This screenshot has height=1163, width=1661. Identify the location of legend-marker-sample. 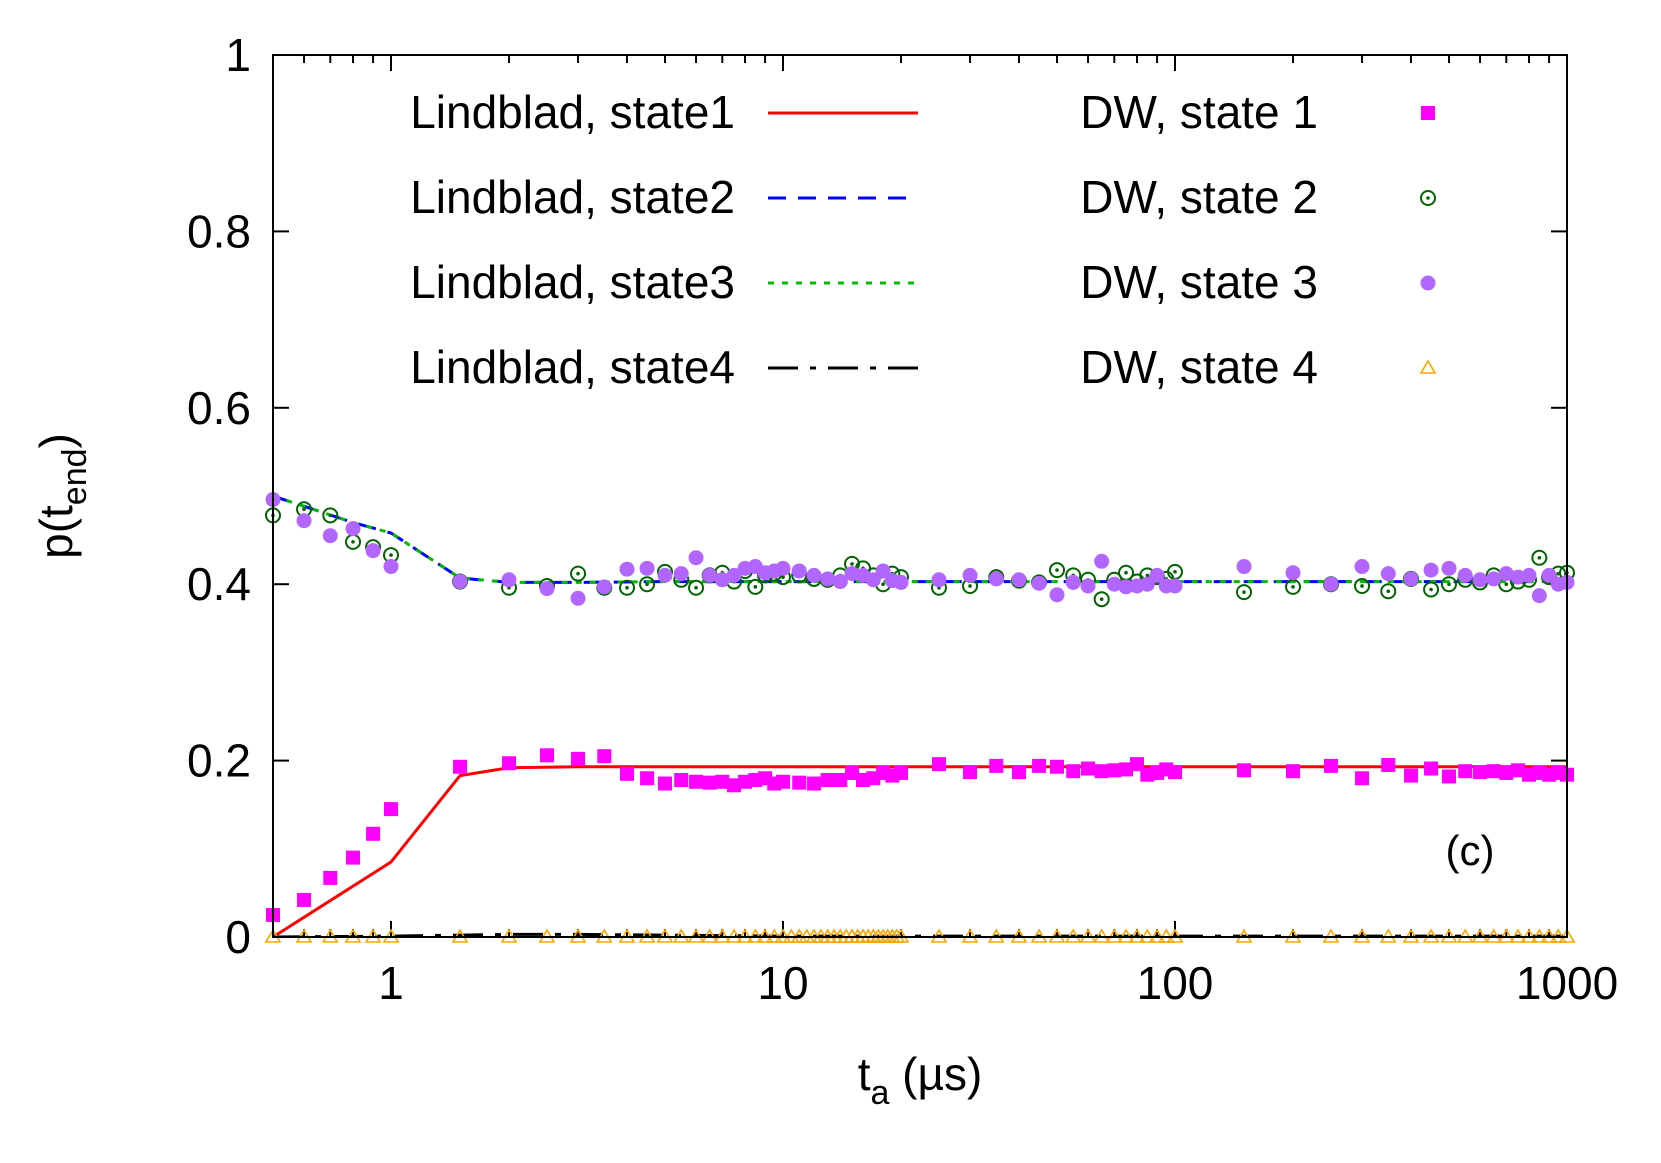
(1428, 198).